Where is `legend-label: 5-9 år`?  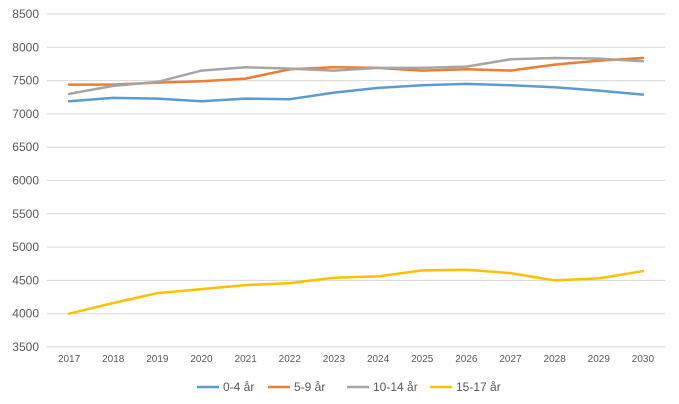 legend-label: 5-9 år is located at coordinates (309, 387).